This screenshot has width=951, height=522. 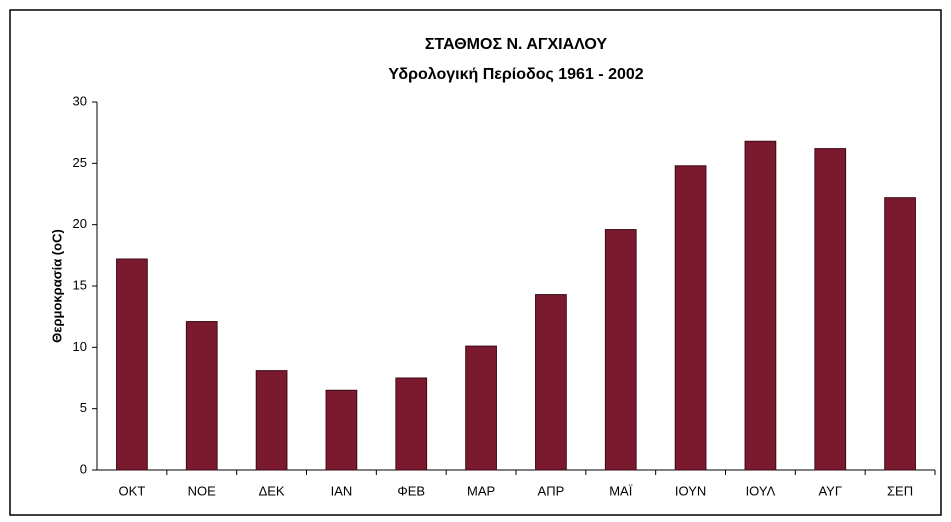 I want to click on y-tick-label: 25, so click(x=80, y=162).